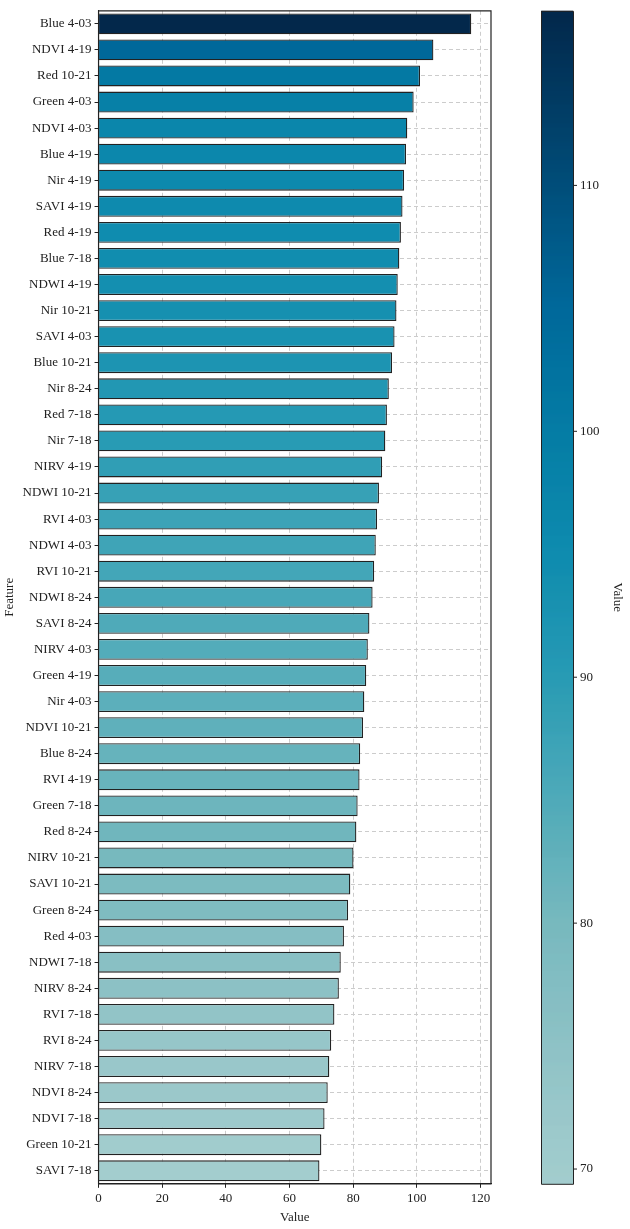  I want to click on y-tick-label: Blue 4-19, so click(65, 153).